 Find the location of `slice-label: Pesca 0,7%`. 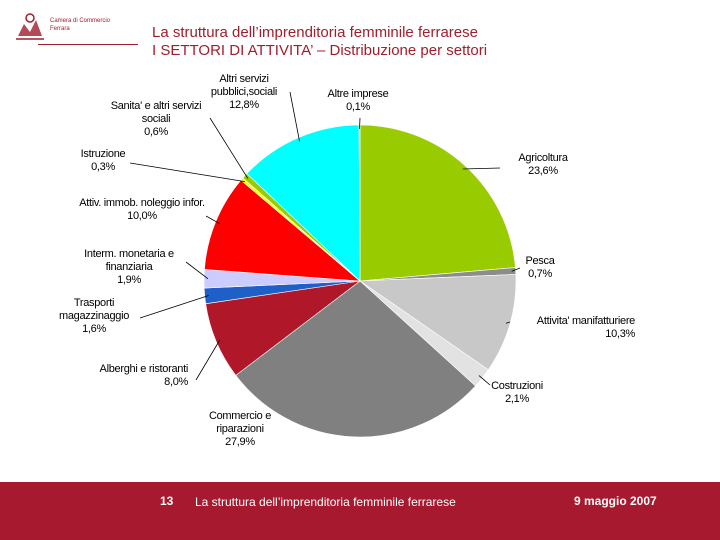

slice-label: Pesca 0,7% is located at coordinates (540, 268).